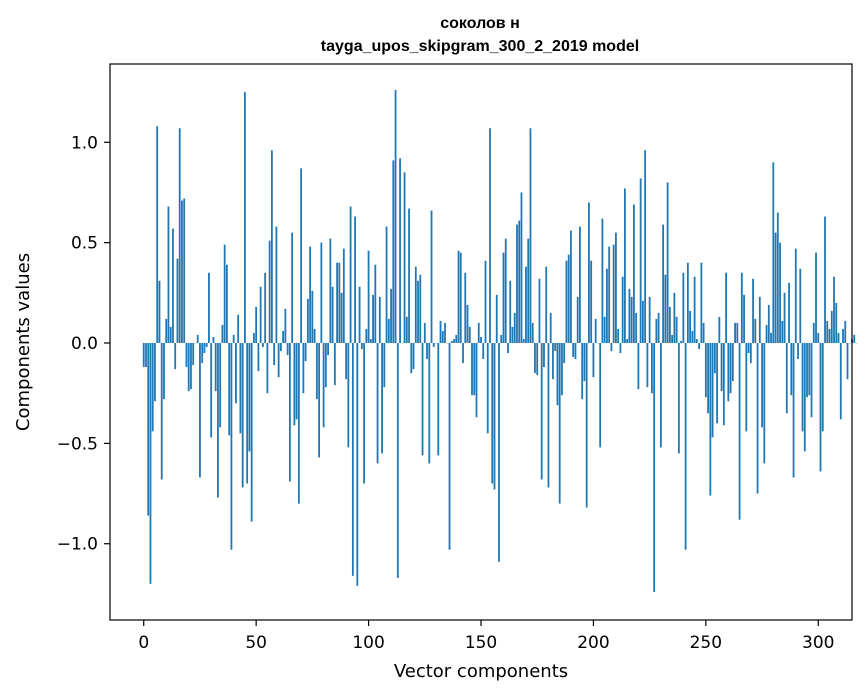 The height and width of the screenshot is (696, 867). I want to click on y-tick-label: 1.0, so click(84, 143).